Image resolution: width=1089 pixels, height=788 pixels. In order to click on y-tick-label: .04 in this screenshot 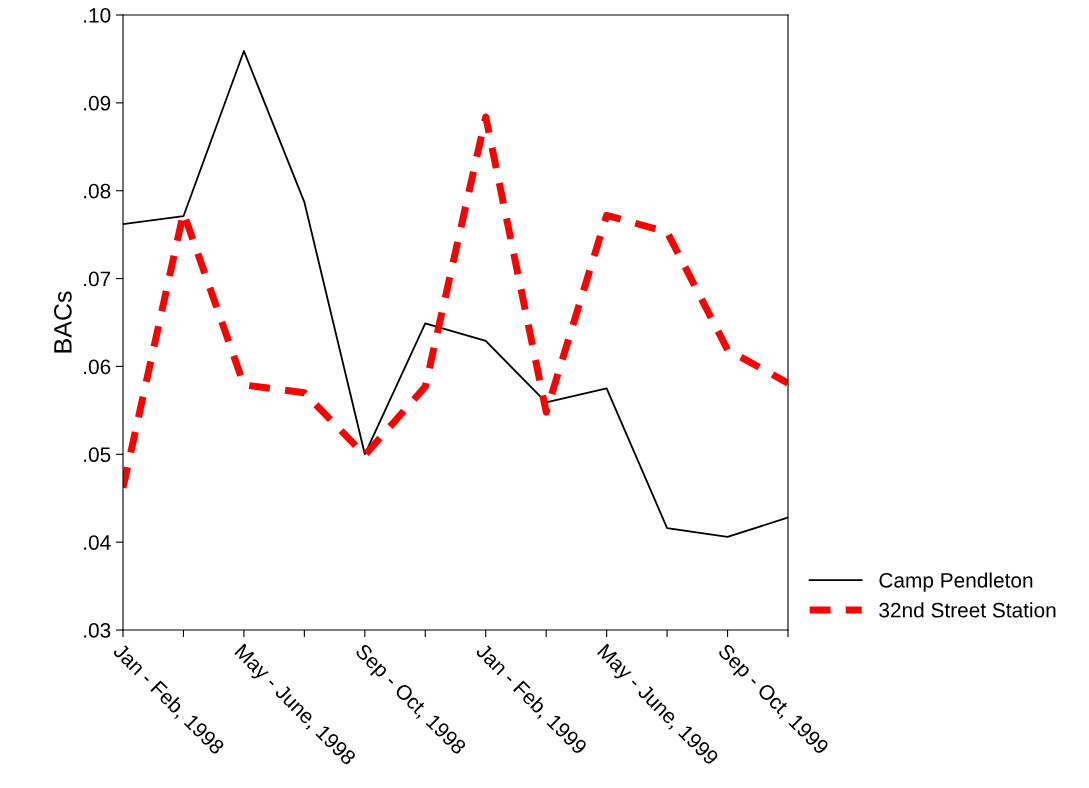, I will do `click(97, 542)`.